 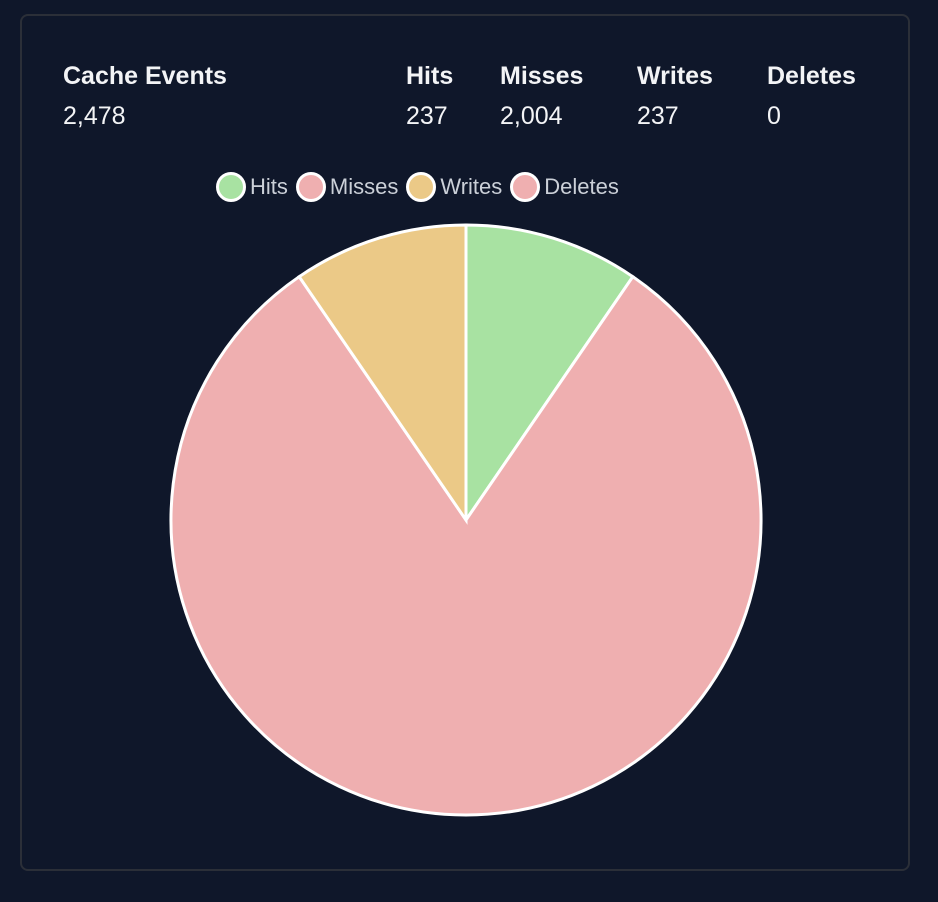 I want to click on legend-item-writes: Writes, so click(x=454, y=187).